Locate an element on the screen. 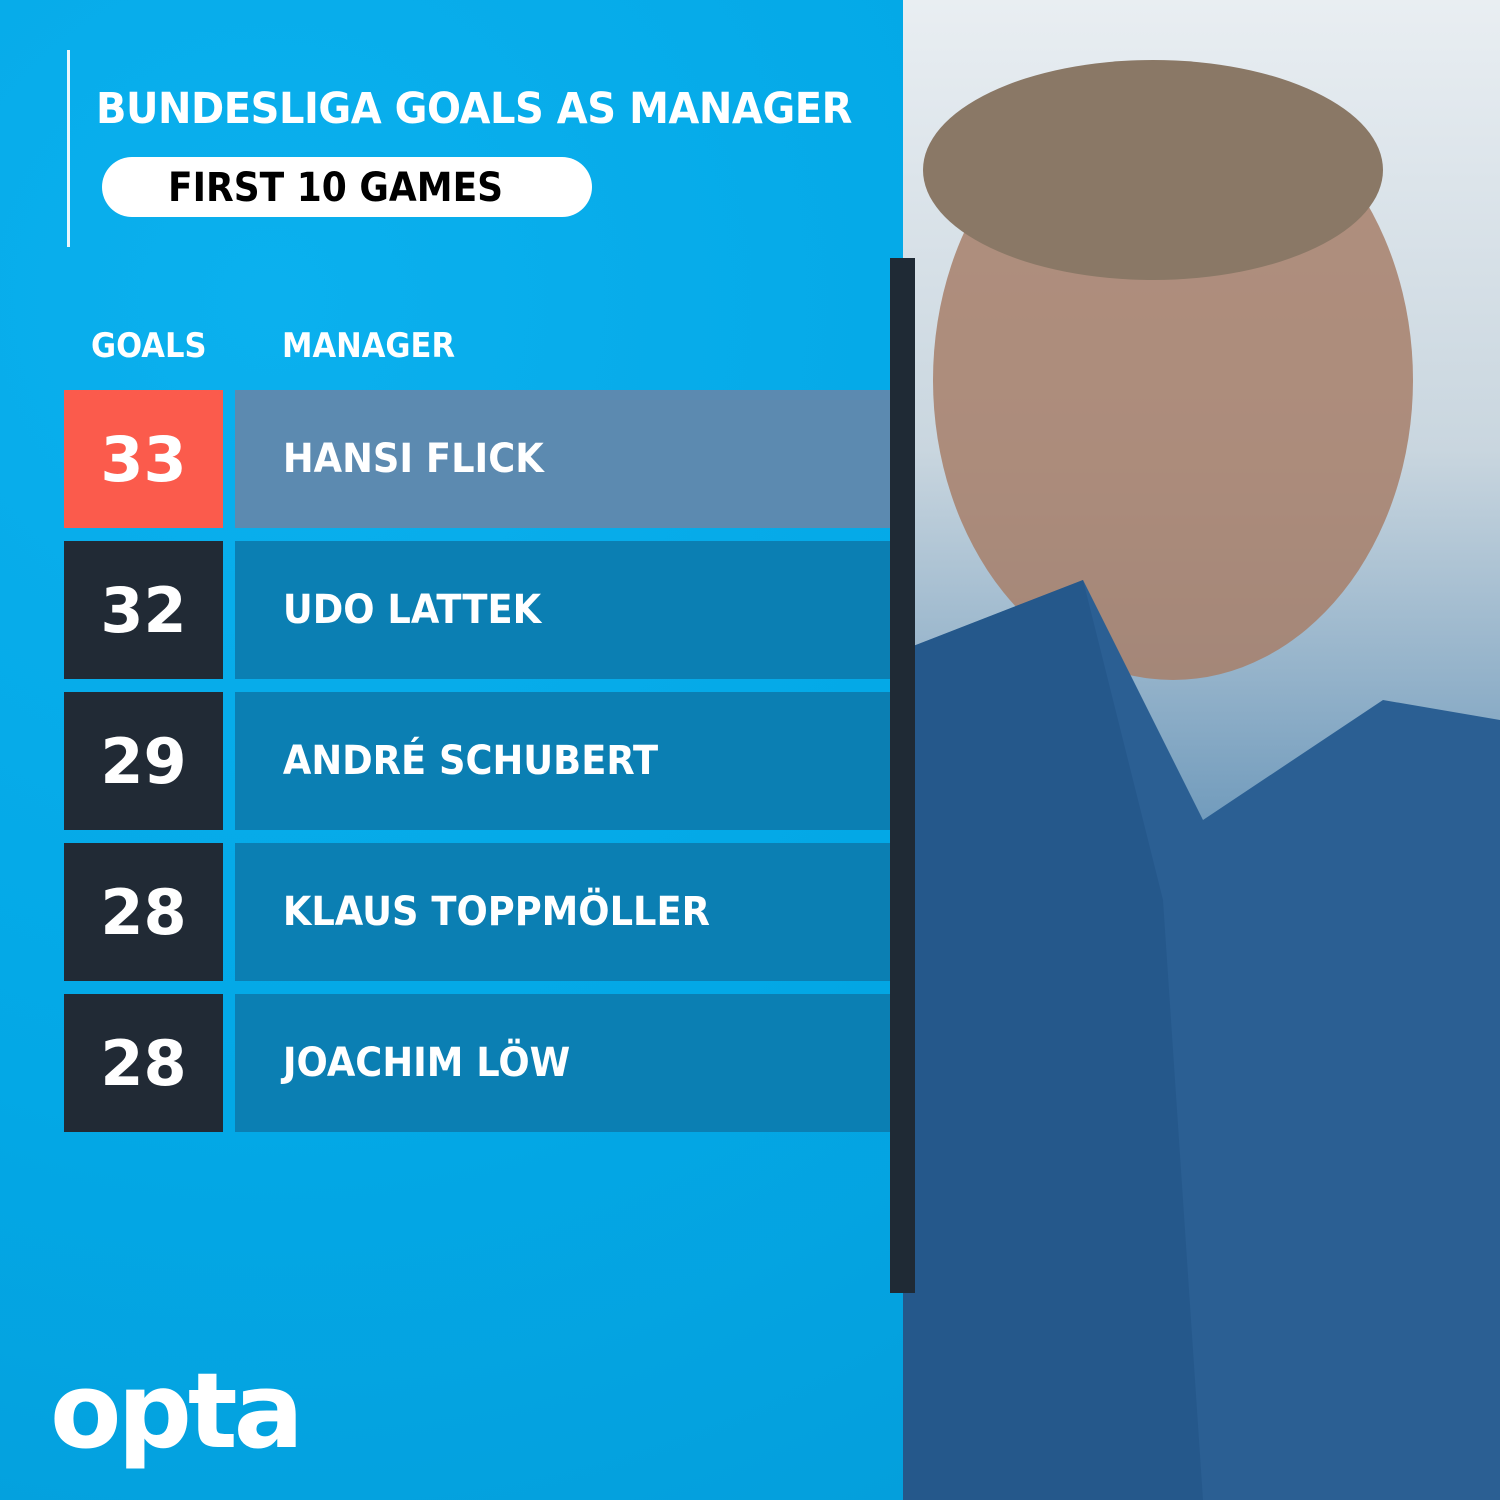 Image resolution: width=1500 pixels, height=1500 pixels. manager-cell: ANDRÉ SCHUBERT is located at coordinates (562, 761).